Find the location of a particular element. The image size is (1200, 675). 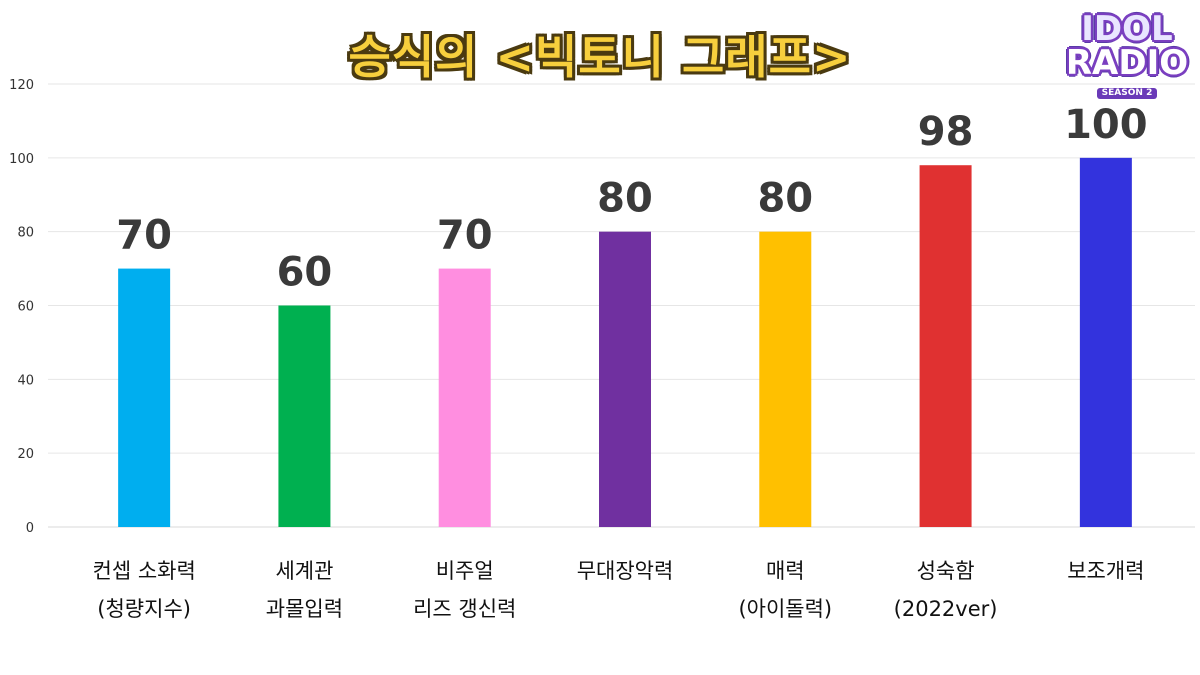

x-tick-label: 컨셉 소화력 is located at coordinates (144, 571).